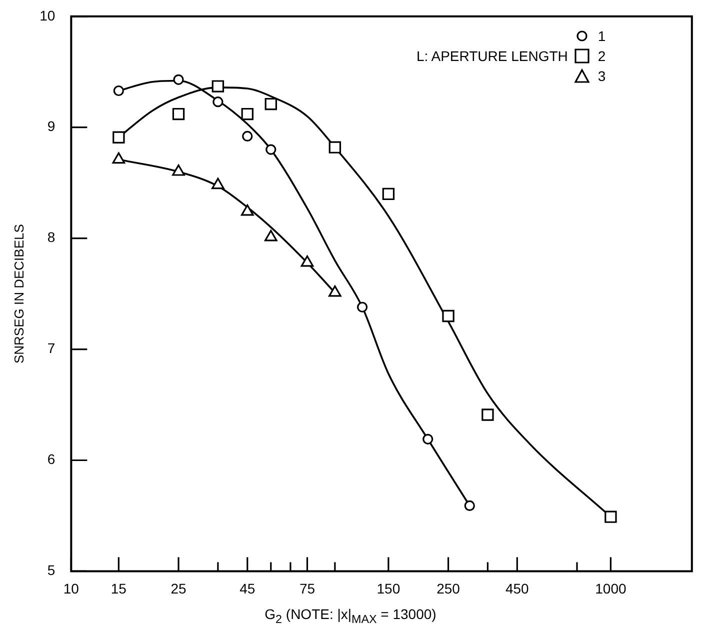 Image resolution: width=701 pixels, height=637 pixels. Describe the element at coordinates (51, 348) in the screenshot. I see `y-tick-label: 7` at that location.